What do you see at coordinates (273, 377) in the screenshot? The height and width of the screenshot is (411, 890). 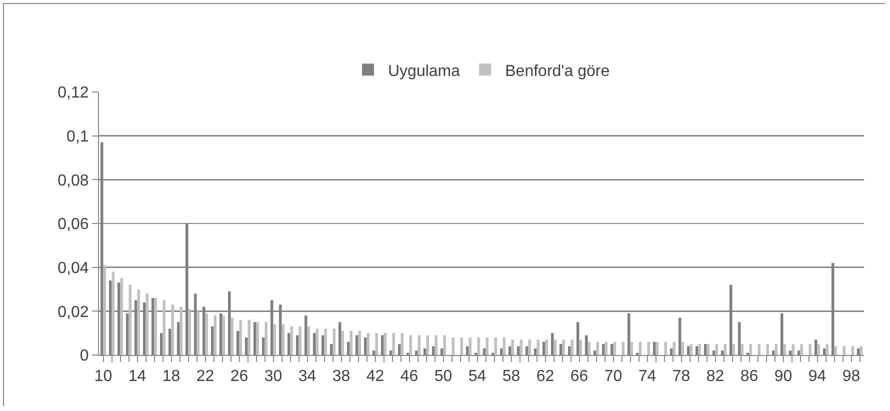 I see `x-tick-label: 30` at bounding box center [273, 377].